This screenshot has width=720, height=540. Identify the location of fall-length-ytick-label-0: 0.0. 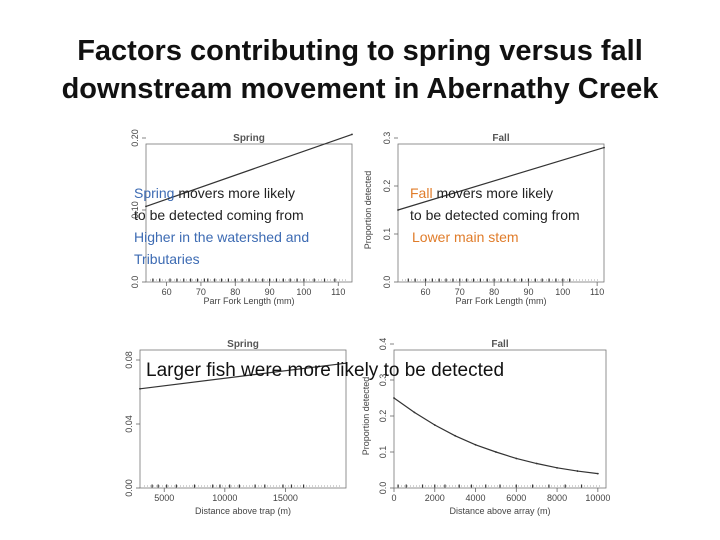
(387, 282).